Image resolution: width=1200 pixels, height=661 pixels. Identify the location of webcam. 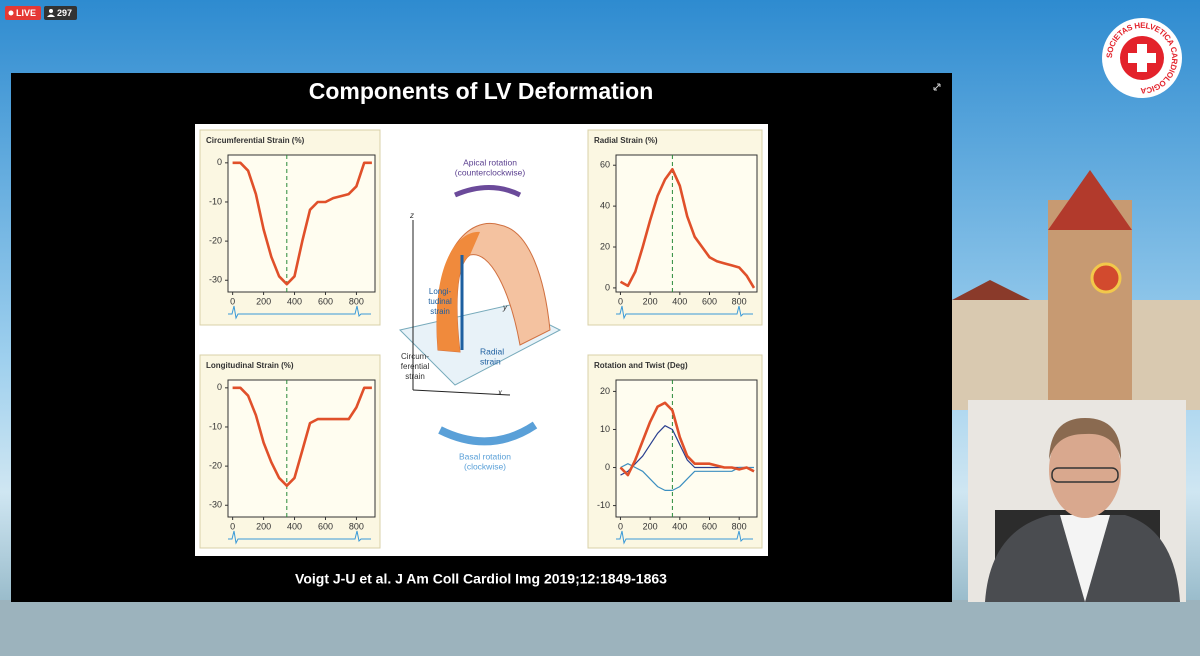
(1077, 501).